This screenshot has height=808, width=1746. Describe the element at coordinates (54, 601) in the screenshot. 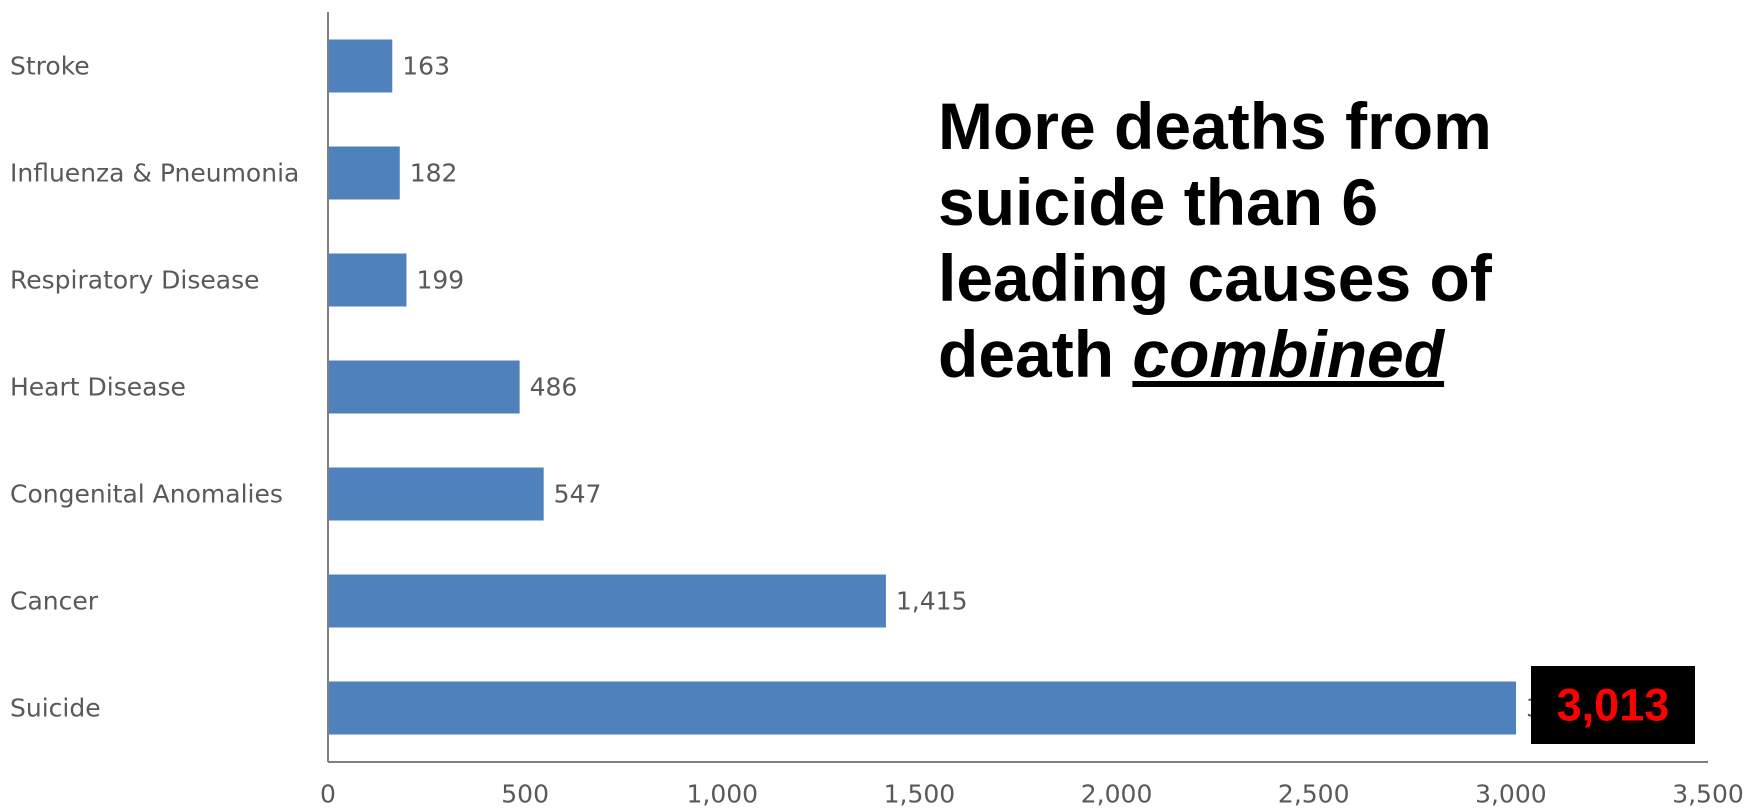

I see `category-label-cancer: Cancer` at that location.